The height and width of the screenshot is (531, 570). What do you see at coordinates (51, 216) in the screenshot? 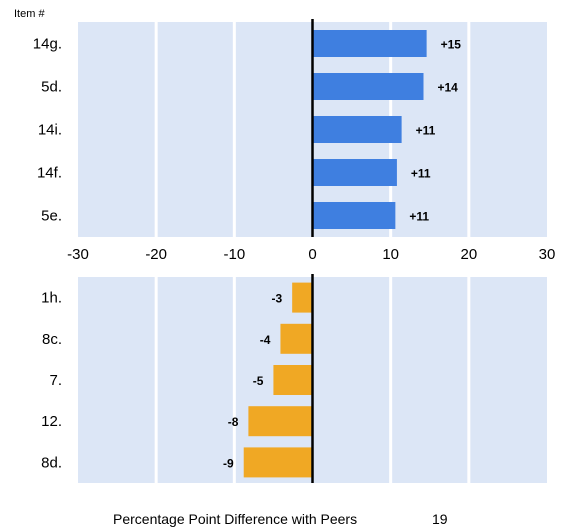
I see `category-label: 5e.` at bounding box center [51, 216].